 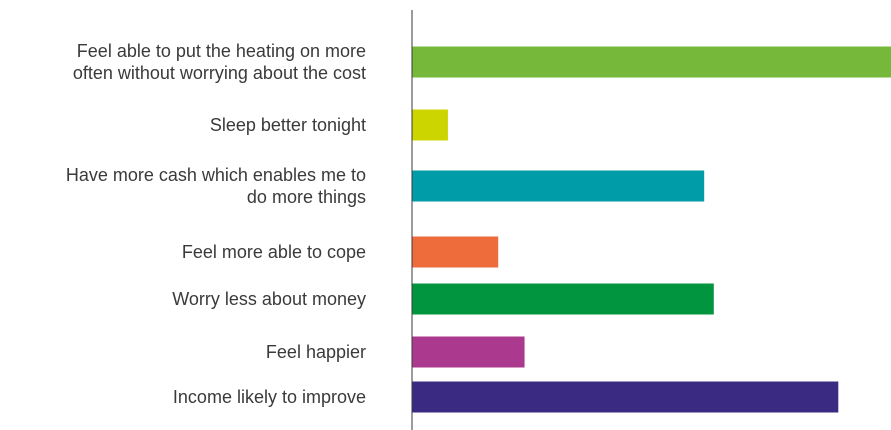 I want to click on category-label-line: Feel more able to cope, so click(x=274, y=252).